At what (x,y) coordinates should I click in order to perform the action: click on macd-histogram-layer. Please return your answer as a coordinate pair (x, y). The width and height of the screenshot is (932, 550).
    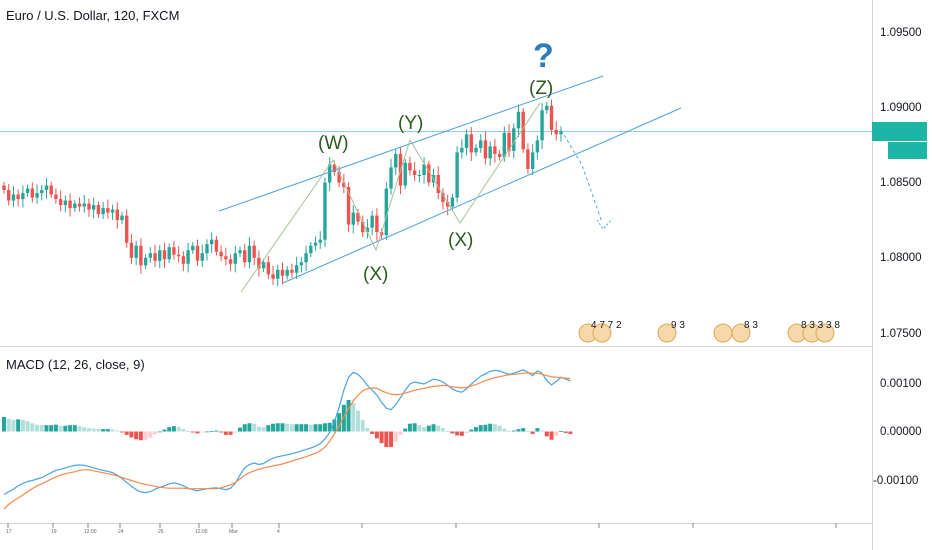
    Looking at the image, I should click on (287, 423).